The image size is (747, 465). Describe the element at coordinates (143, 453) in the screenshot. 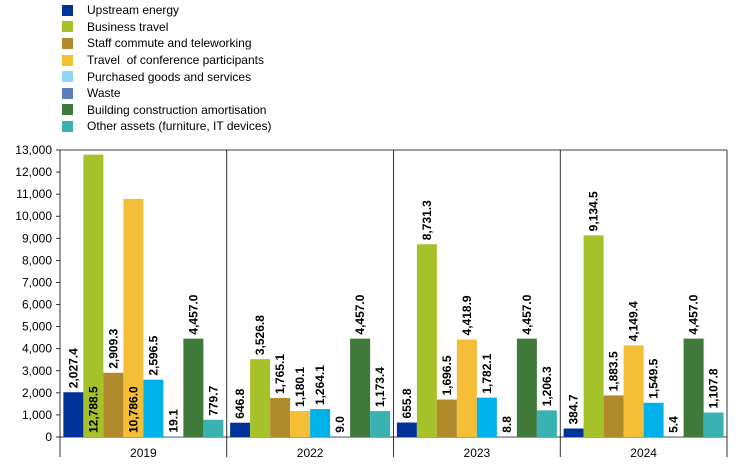

I see `x-tick-label: 2019` at that location.